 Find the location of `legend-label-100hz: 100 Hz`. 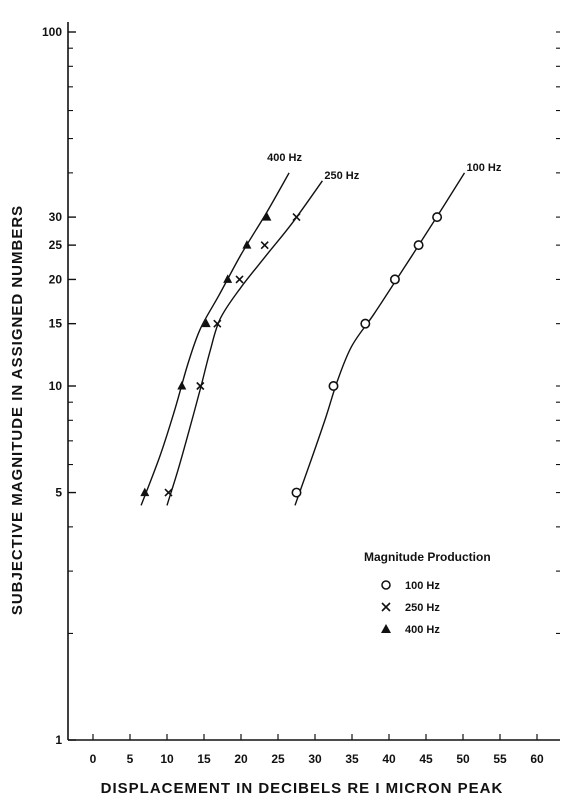

legend-label-100hz: 100 Hz is located at coordinates (422, 586).